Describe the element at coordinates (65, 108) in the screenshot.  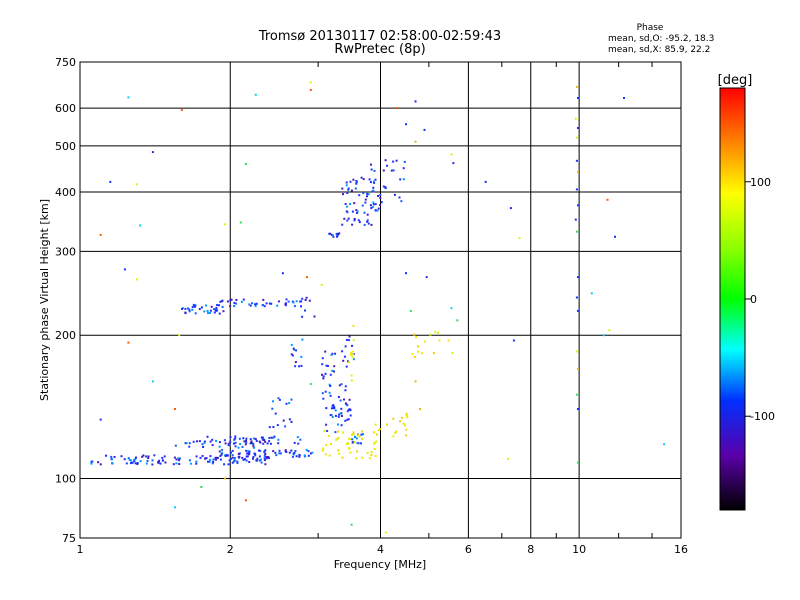
I see `y-tick-label: 600` at that location.